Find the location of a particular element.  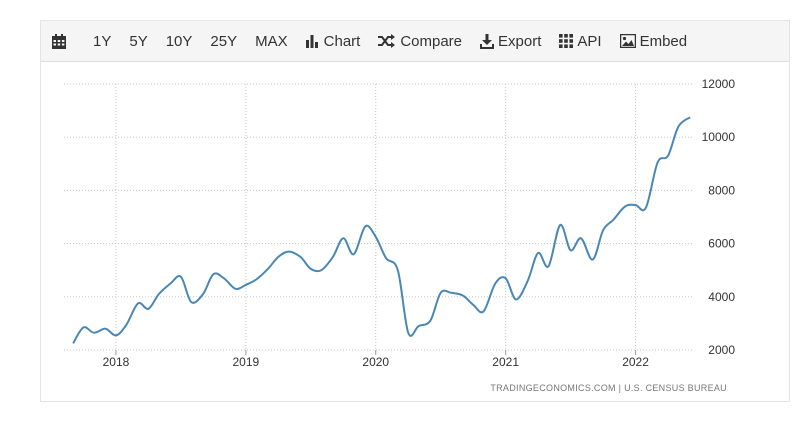

x-tick-label: 2020 is located at coordinates (375, 362).